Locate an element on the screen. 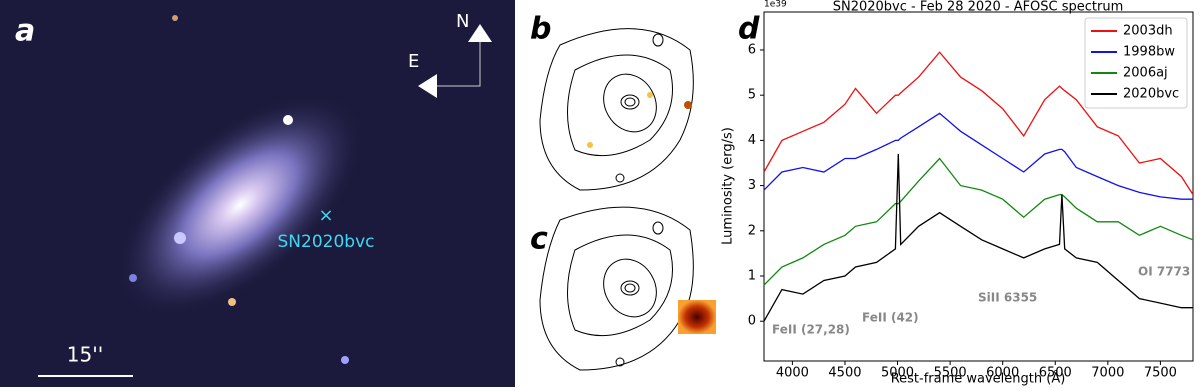  contours-c is located at coordinates (616, 288).